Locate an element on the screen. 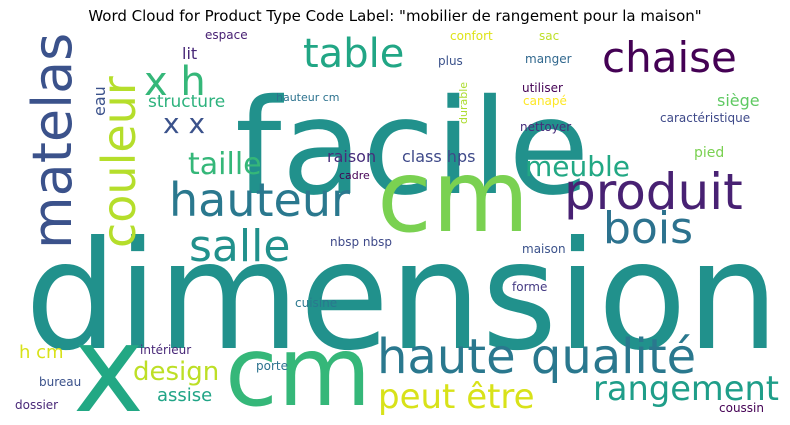 The height and width of the screenshot is (425, 790). word-nettoyer: nettoyer is located at coordinates (545, 127).